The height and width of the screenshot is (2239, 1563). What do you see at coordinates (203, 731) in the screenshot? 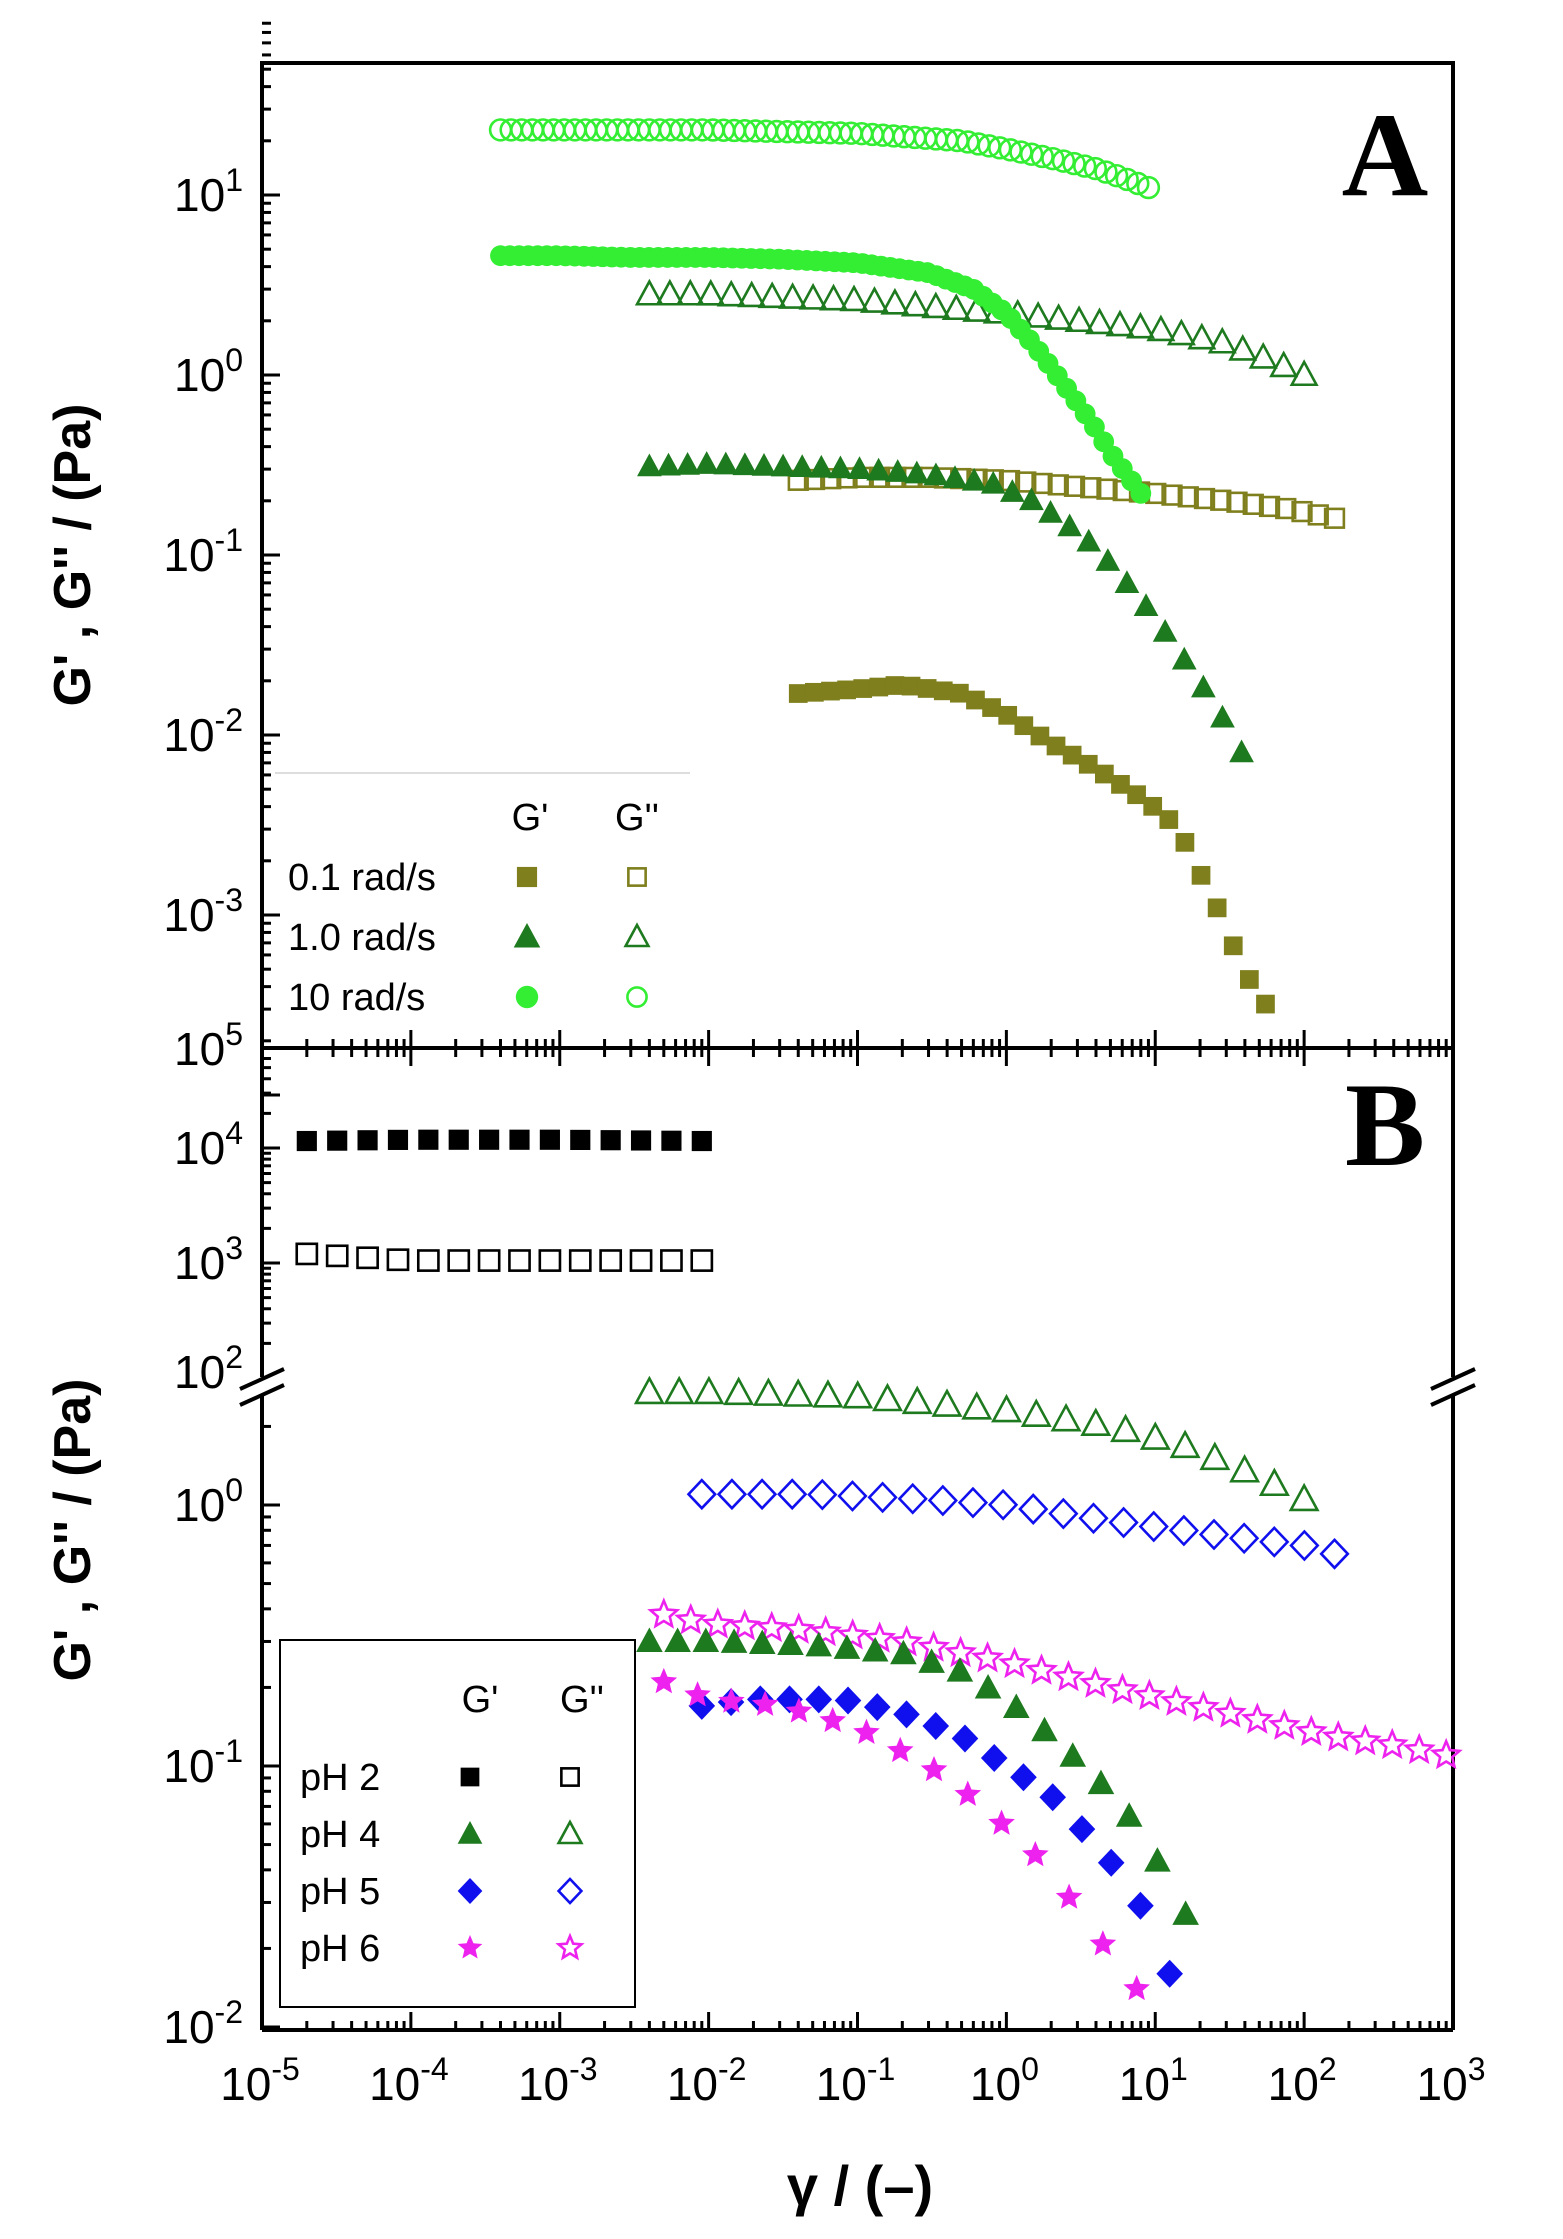
I see `y-tick-label: 10⁻²` at bounding box center [203, 731].